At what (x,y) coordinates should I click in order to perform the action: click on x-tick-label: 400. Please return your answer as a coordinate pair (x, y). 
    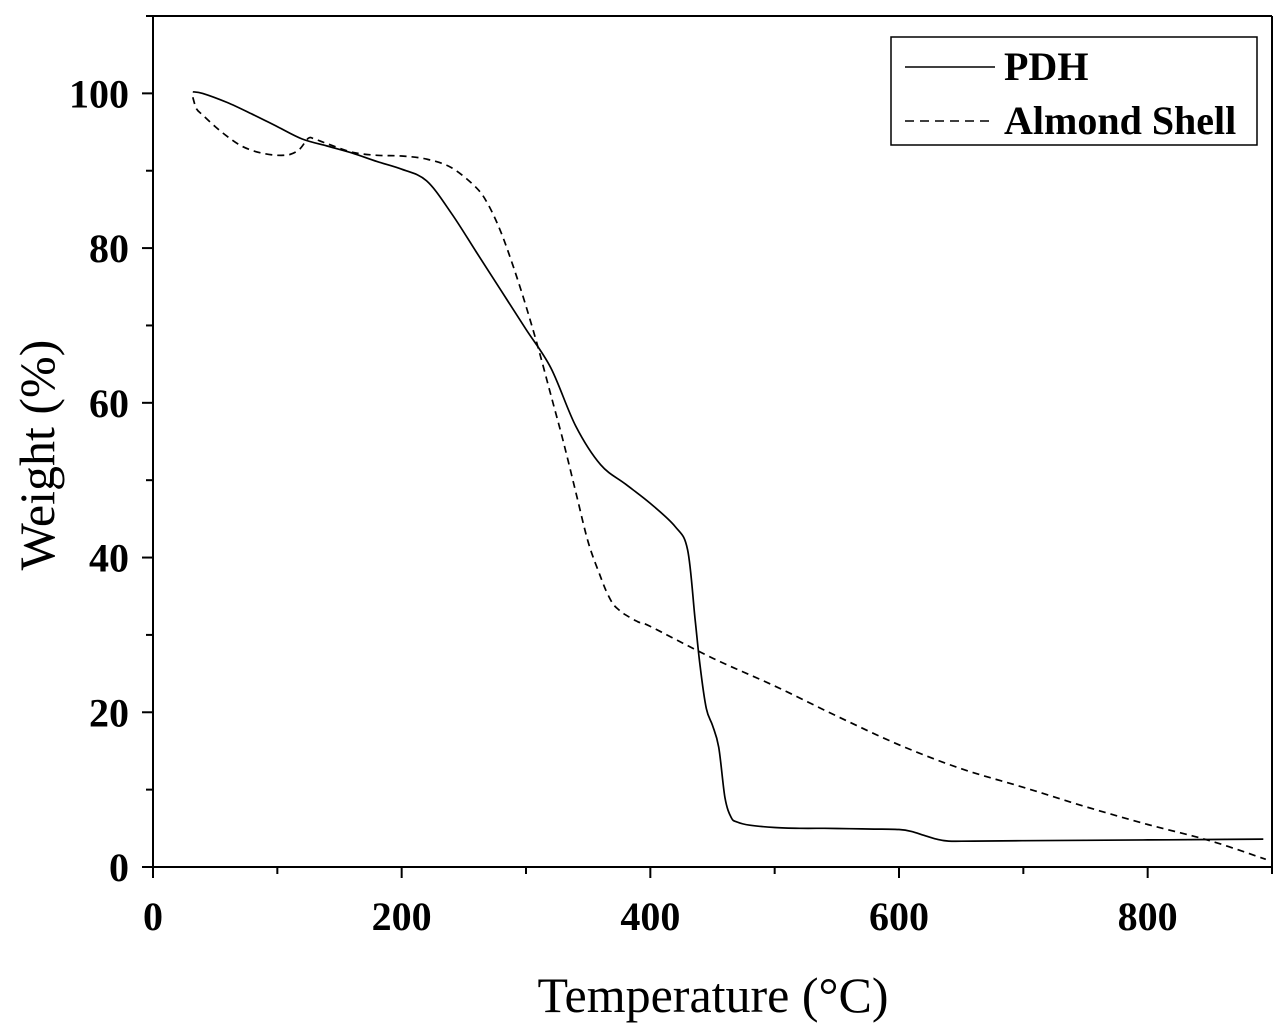
    Looking at the image, I should click on (650, 916).